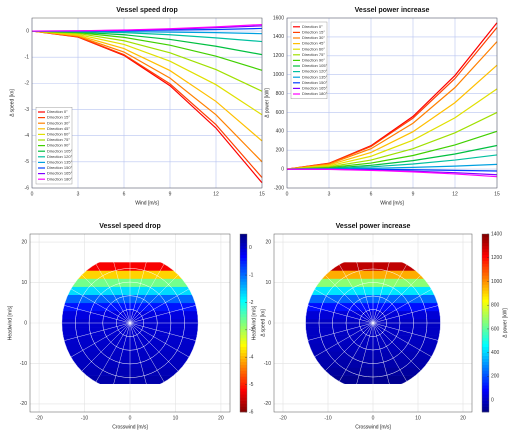 The width and height of the screenshot is (508, 439). Describe the element at coordinates (463, 418) in the screenshot. I see `x-tick-label: 20` at that location.